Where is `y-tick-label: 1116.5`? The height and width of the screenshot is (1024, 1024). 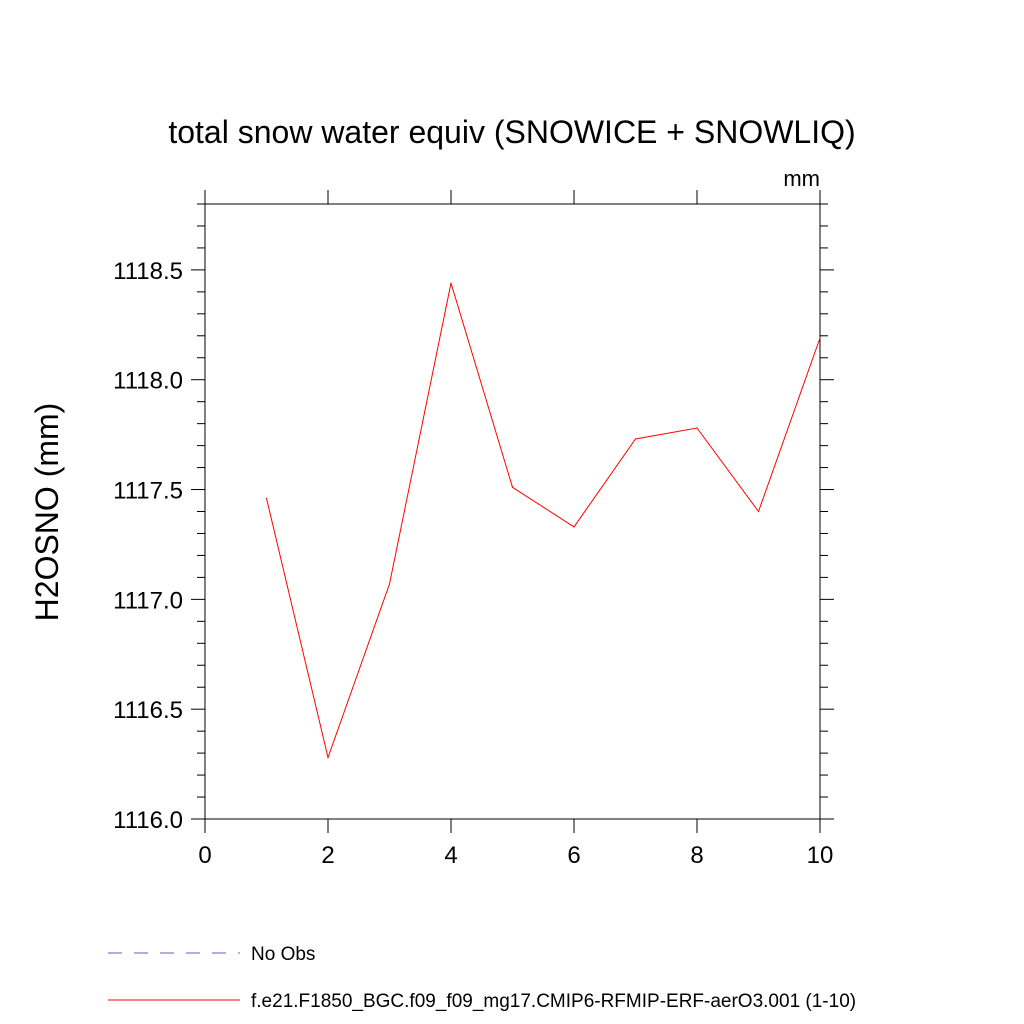
y-tick-label: 1116.5 is located at coordinates (148, 710).